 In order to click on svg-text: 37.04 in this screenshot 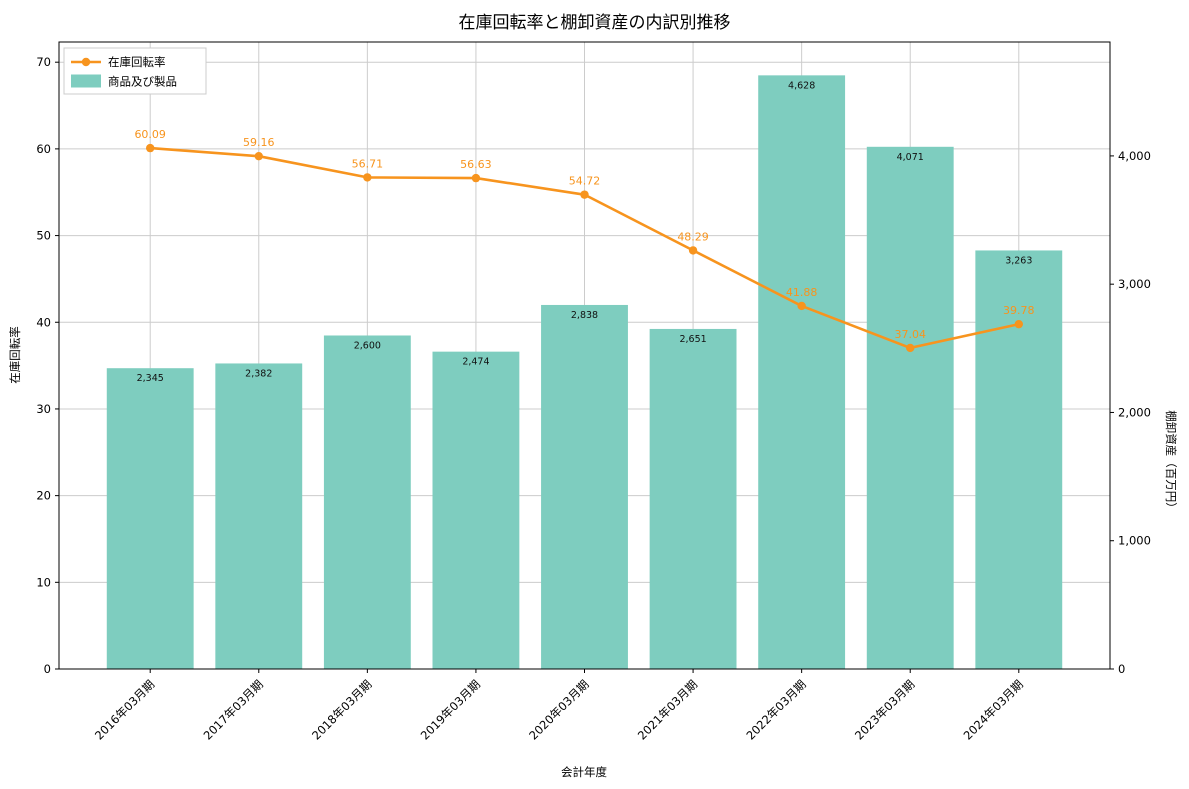, I will do `click(910, 334)`.